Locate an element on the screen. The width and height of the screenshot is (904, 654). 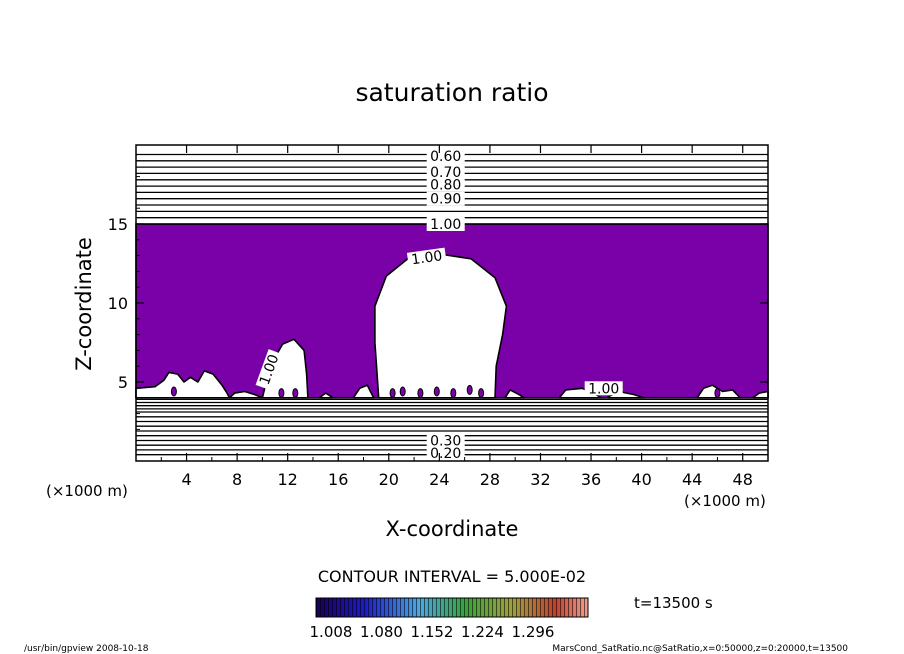
upper-contour-label: 1.00 is located at coordinates (445, 225).